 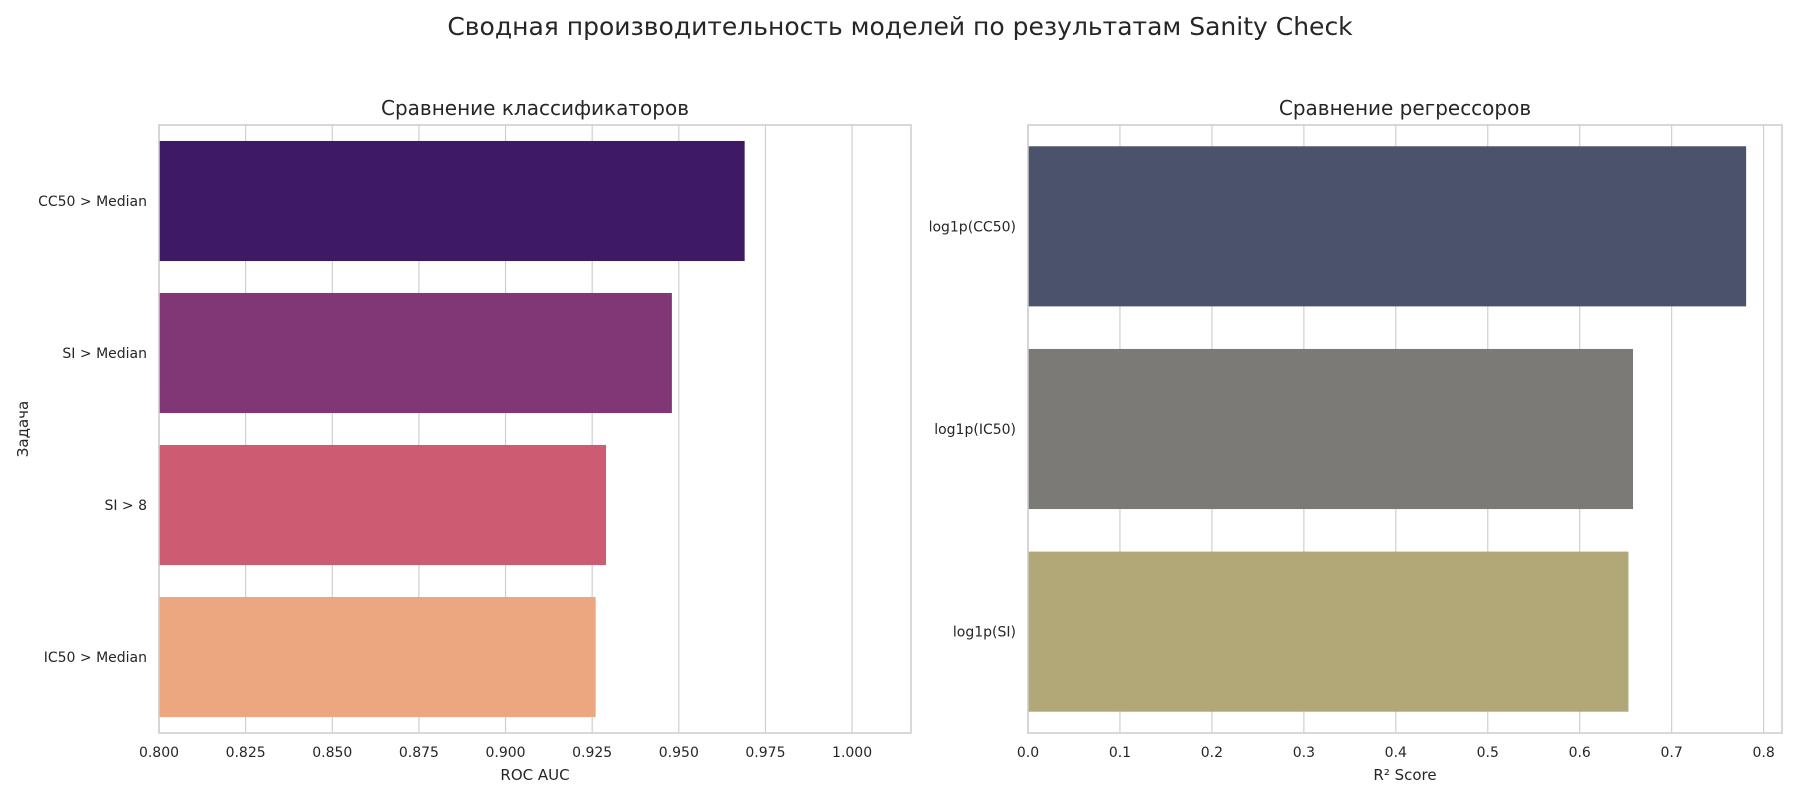 What do you see at coordinates (125, 506) in the screenshot?
I see `classifier-category-label-2: SI > 8` at bounding box center [125, 506].